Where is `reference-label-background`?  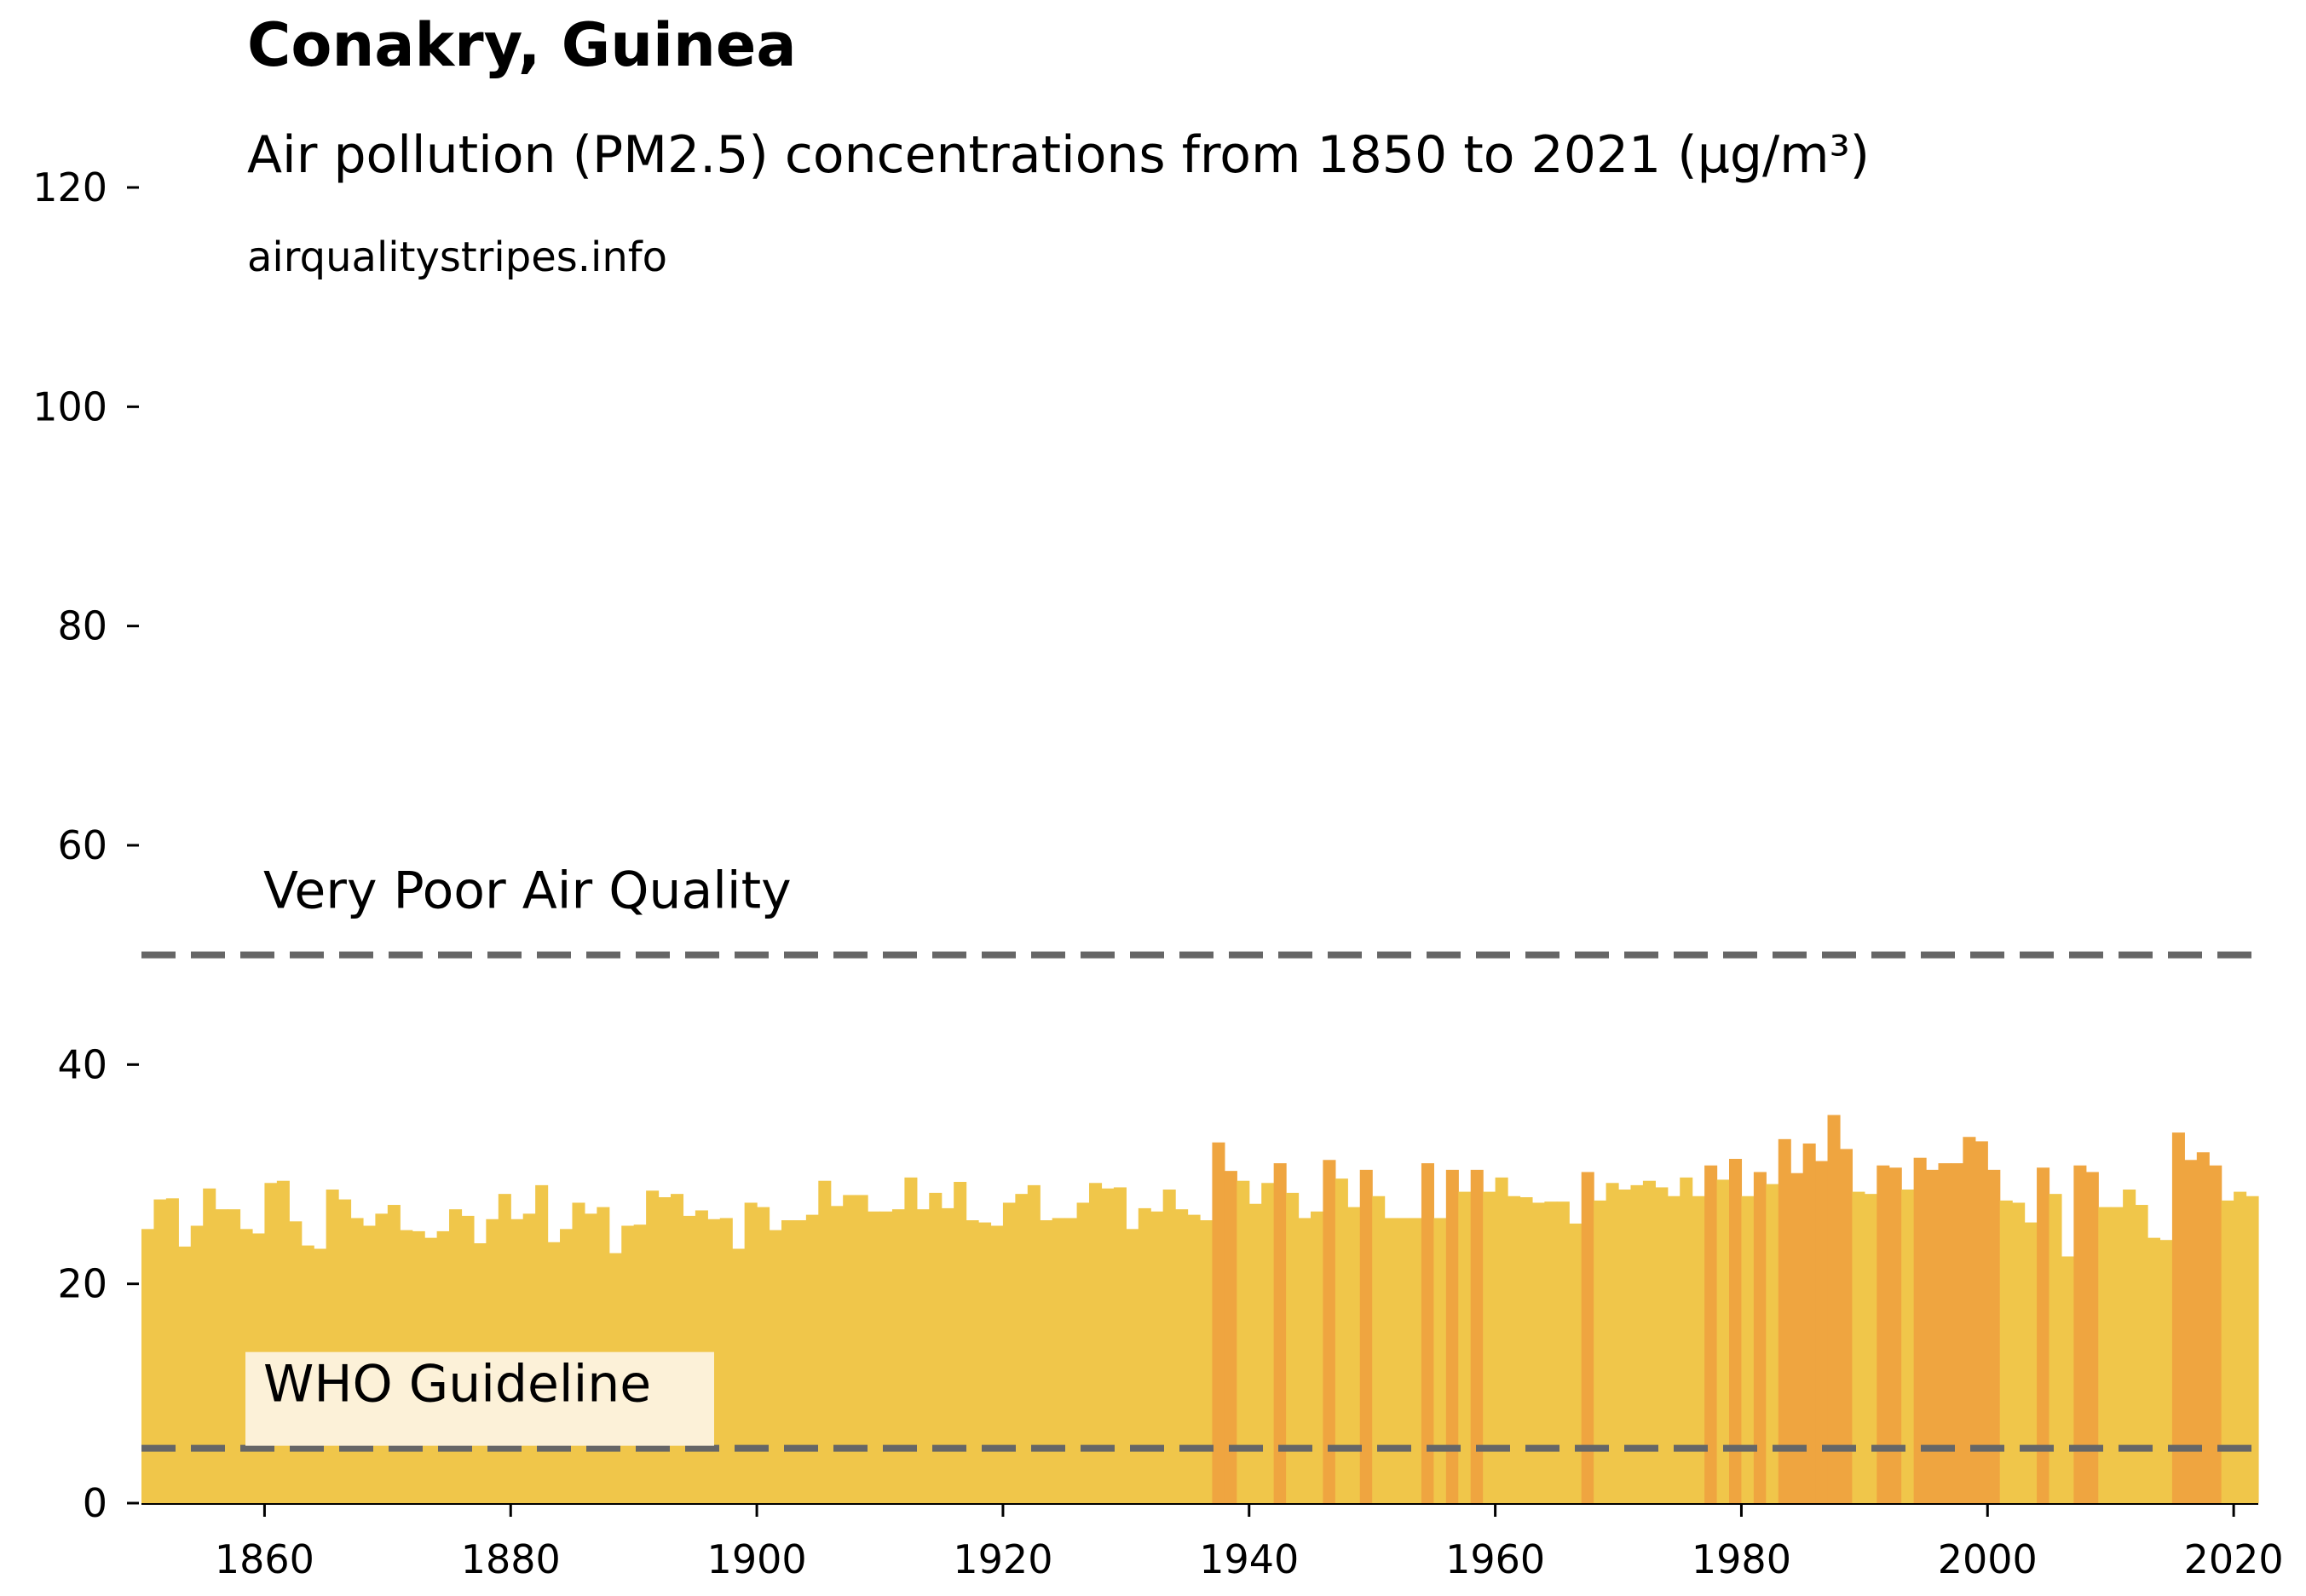 reference-label-background is located at coordinates (480, 1398).